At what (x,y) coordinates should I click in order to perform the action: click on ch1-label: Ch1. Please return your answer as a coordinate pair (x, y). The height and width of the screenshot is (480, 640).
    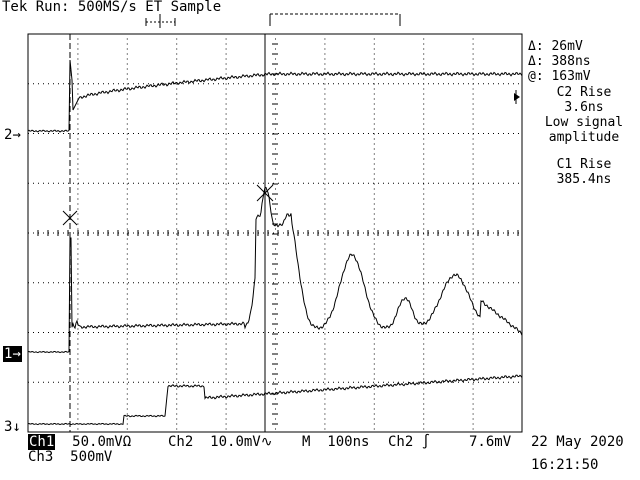
    Looking at the image, I should click on (42, 442).